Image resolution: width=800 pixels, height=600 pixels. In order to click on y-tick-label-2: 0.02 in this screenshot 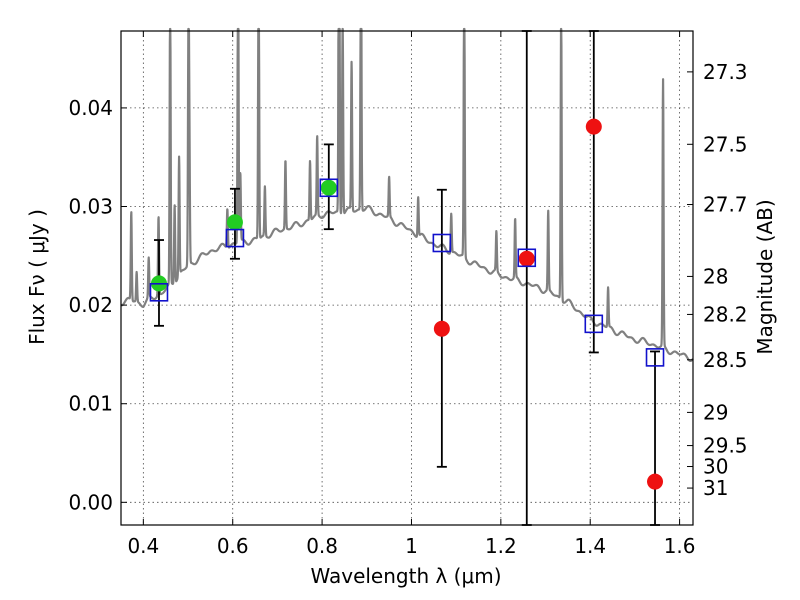, I will do `click(90, 305)`.